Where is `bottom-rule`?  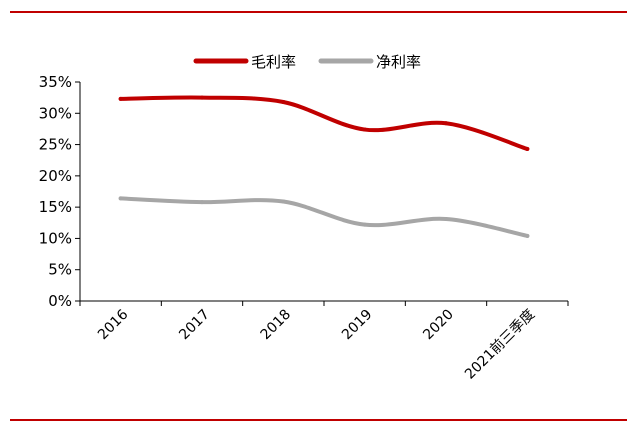
bottom-rule is located at coordinates (318, 420).